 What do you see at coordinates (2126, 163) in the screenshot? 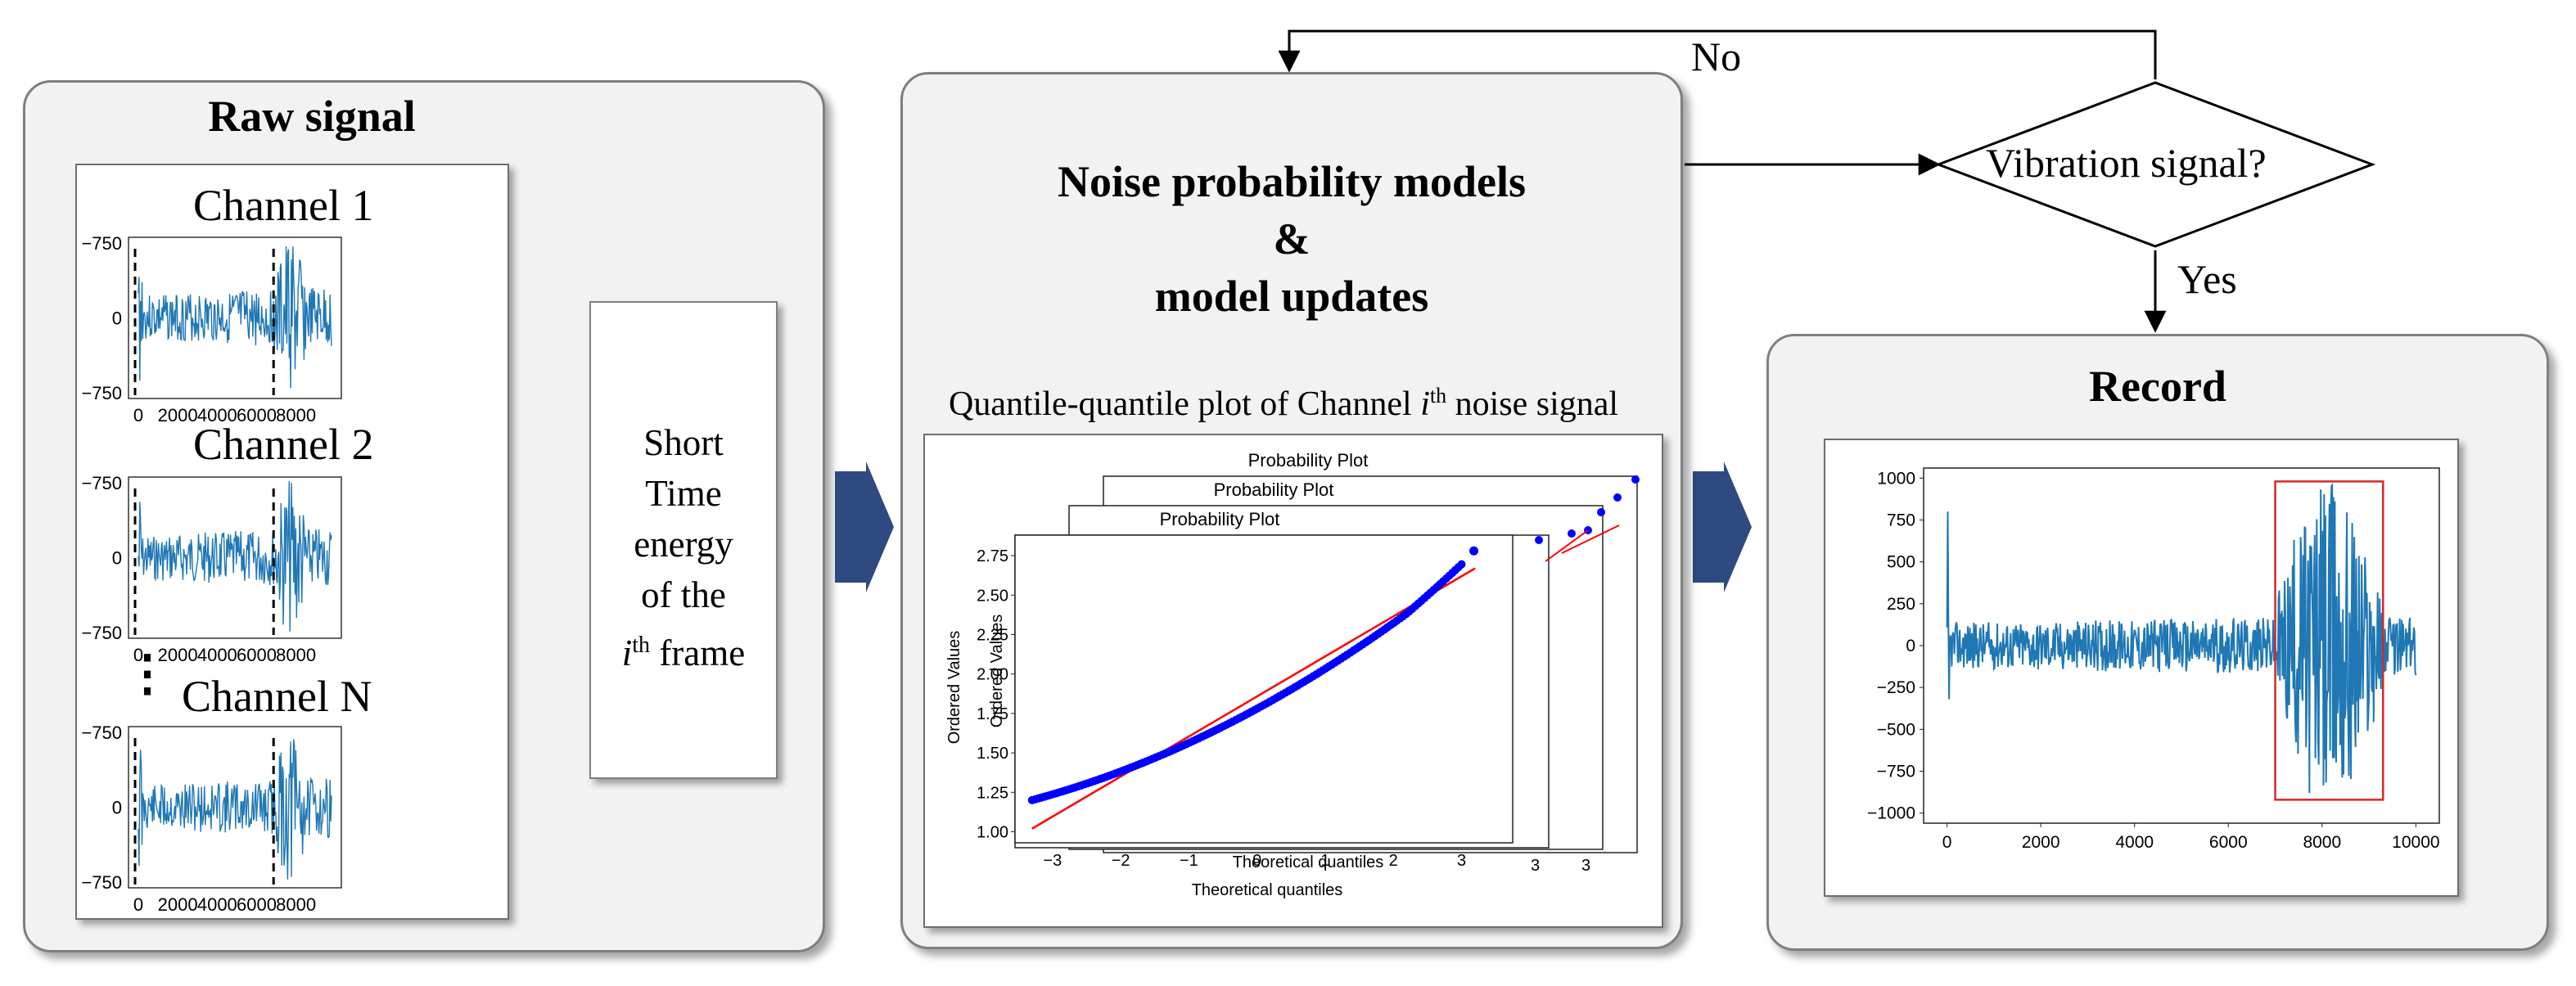
I see `decision-question: Vibration signal?` at bounding box center [2126, 163].